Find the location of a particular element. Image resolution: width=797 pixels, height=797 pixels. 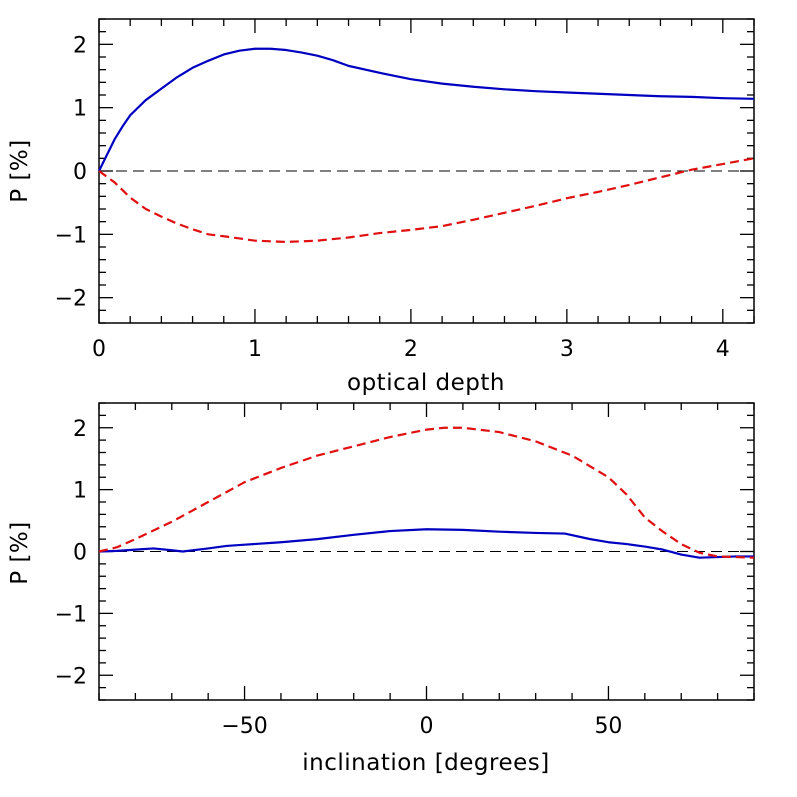

top-x-tick-label: 2 is located at coordinates (411, 349).